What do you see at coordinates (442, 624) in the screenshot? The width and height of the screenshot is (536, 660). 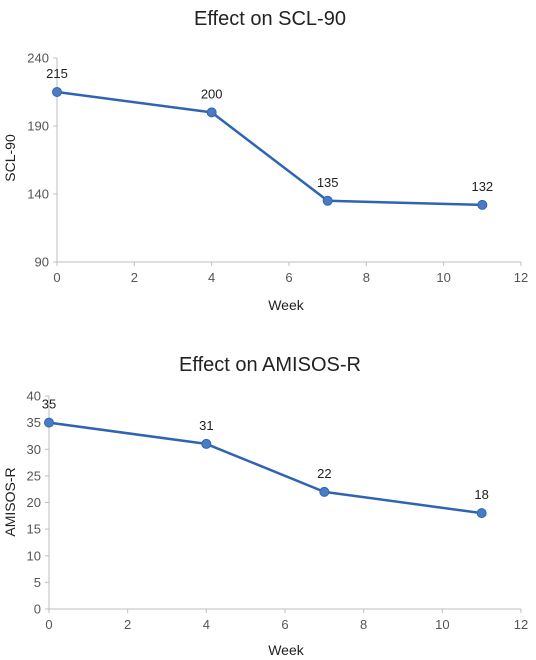 I see `chart2-x-tick-label: 10` at bounding box center [442, 624].